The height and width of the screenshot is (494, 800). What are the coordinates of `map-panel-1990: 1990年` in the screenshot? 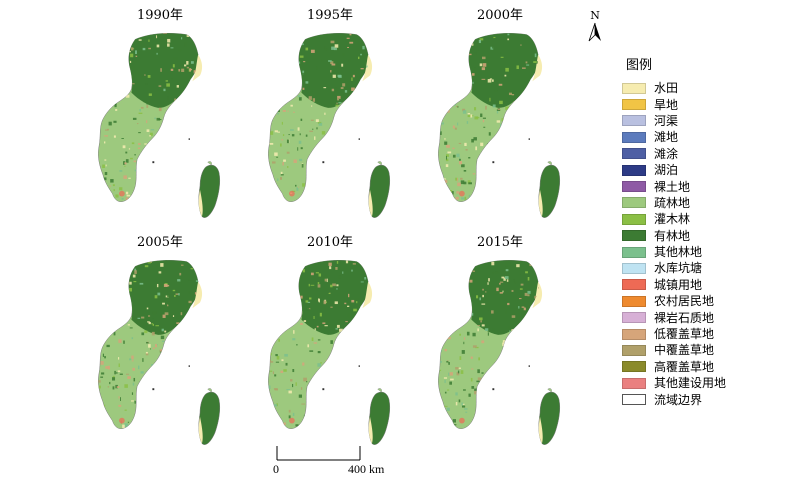 It's located at (160, 115).